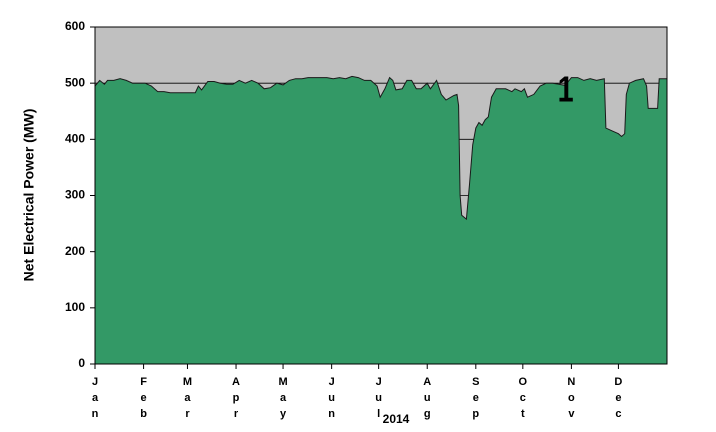 Image resolution: width=716 pixels, height=432 pixels. I want to click on y-tick-label: 500, so click(75, 82).